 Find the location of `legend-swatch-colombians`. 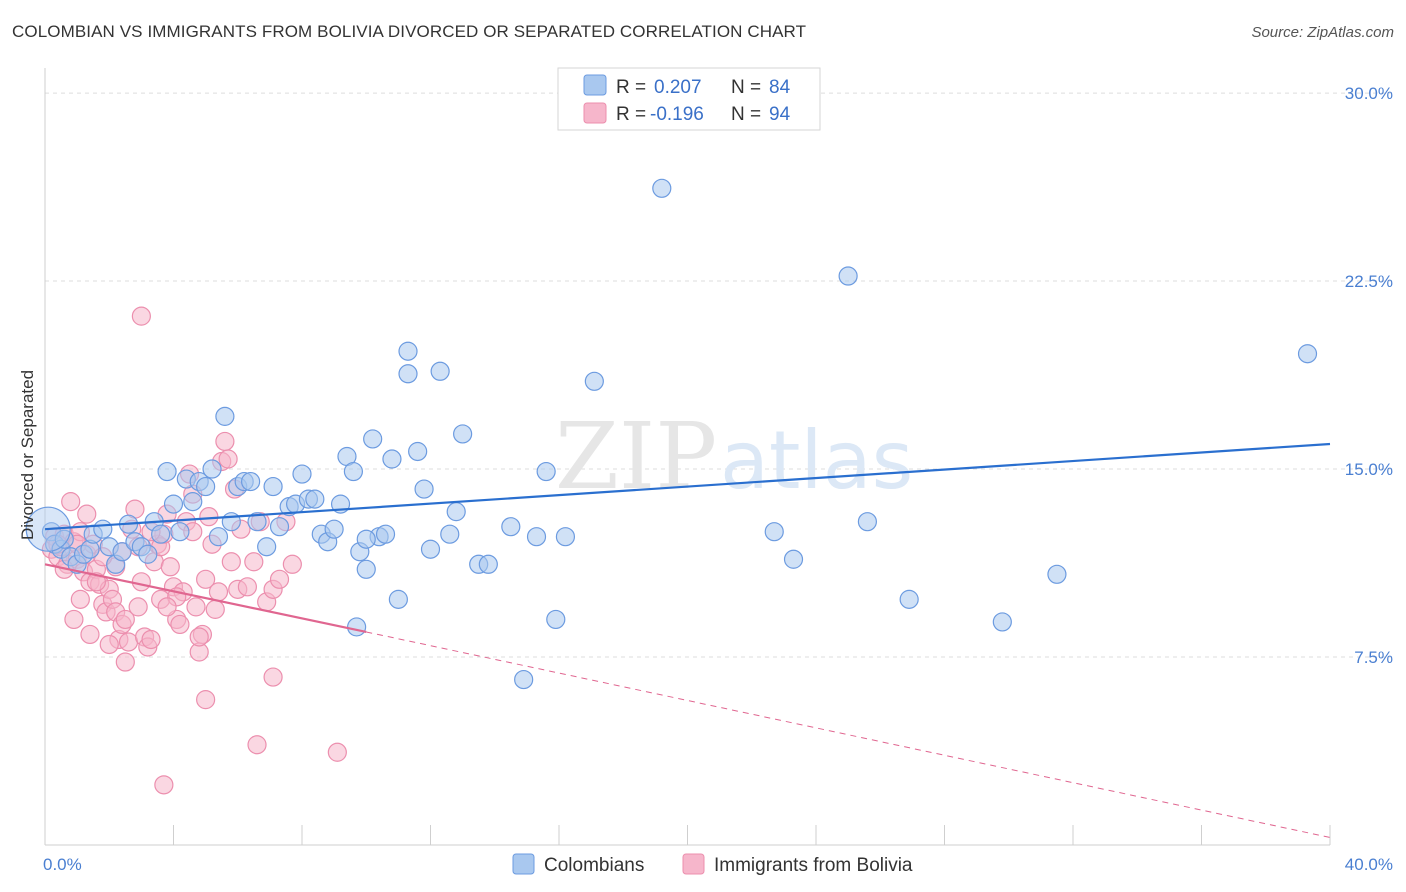

legend-swatch-colombians is located at coordinates (595, 85).